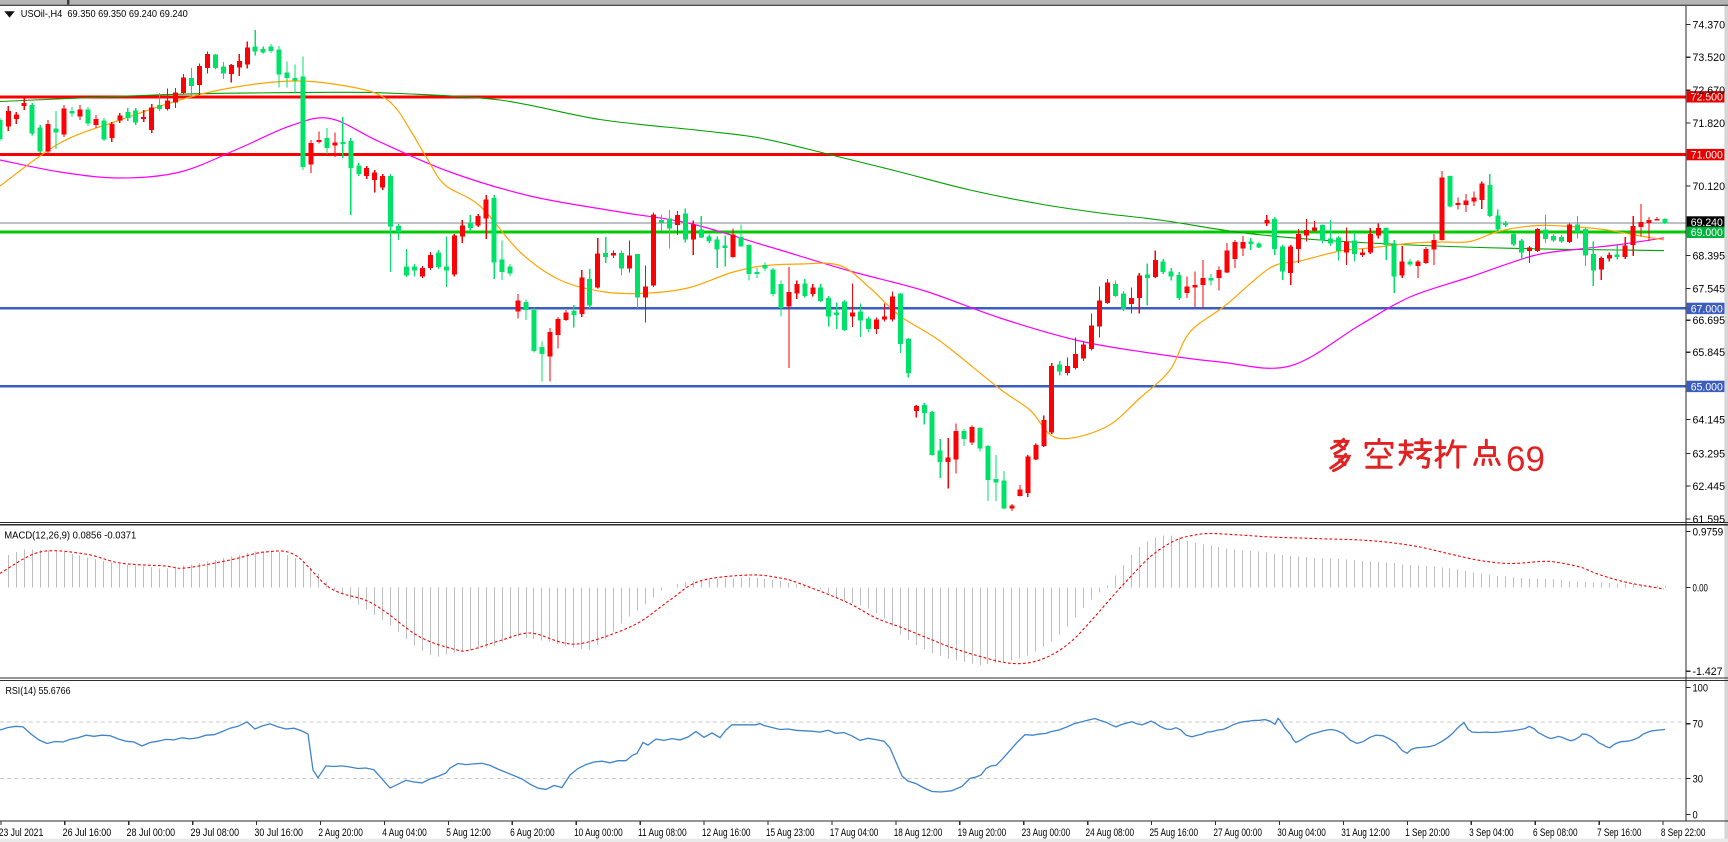  What do you see at coordinates (104, 14) in the screenshot?
I see `svg-text:USOil-,H4 69.350 69.350 69.24: USOil-,H4 69.350 69.350 69.240 69.240` at bounding box center [104, 14].